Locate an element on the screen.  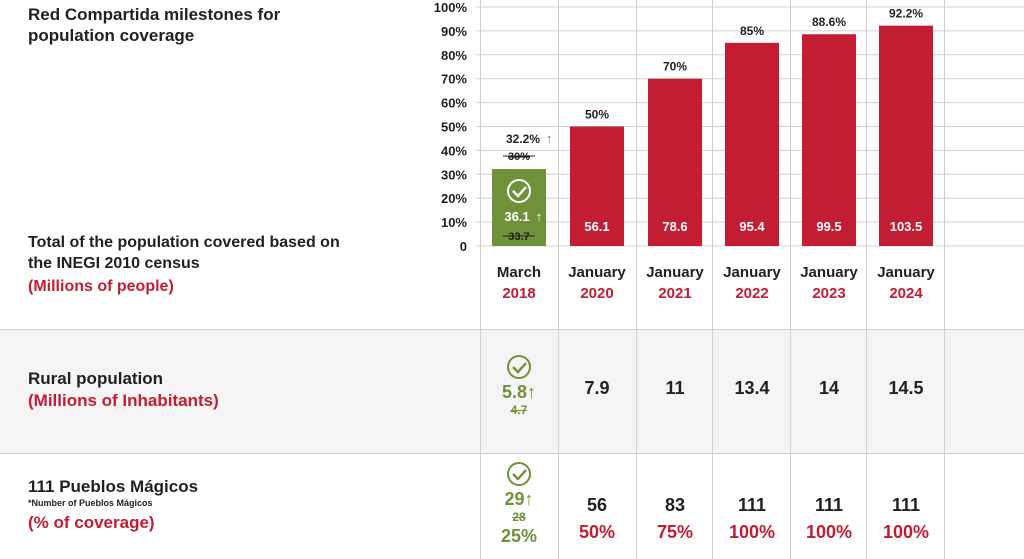
pueblos-pct: 75% is located at coordinates (675, 532).